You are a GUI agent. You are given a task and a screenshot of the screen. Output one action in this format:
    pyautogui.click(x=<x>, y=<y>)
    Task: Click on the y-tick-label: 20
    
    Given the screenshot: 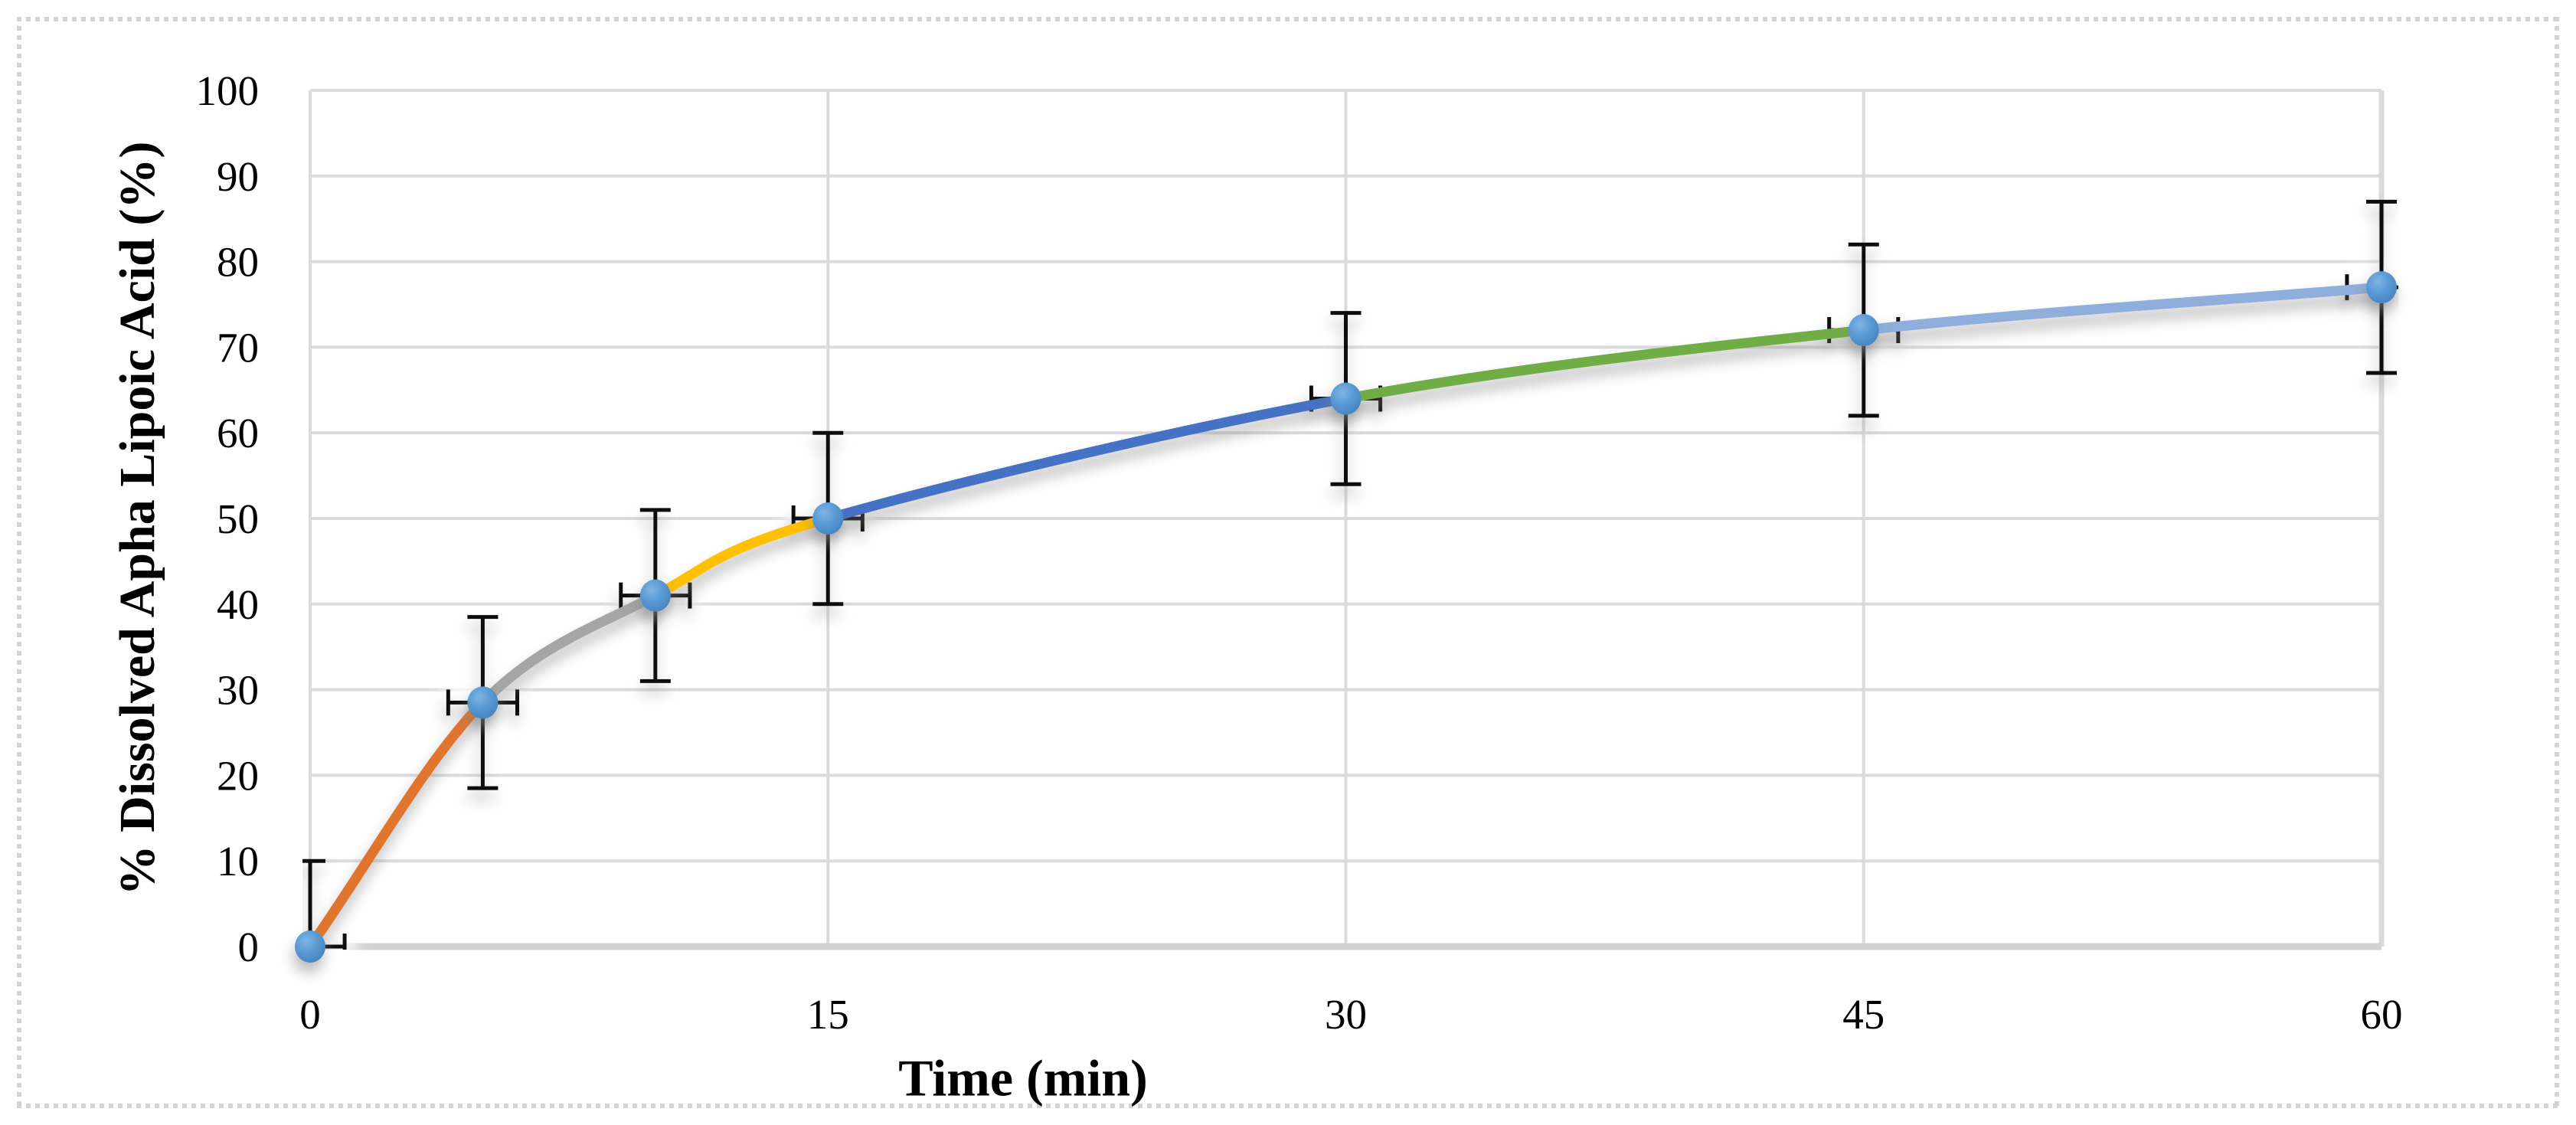 What is the action you would take?
    pyautogui.click(x=238, y=775)
    